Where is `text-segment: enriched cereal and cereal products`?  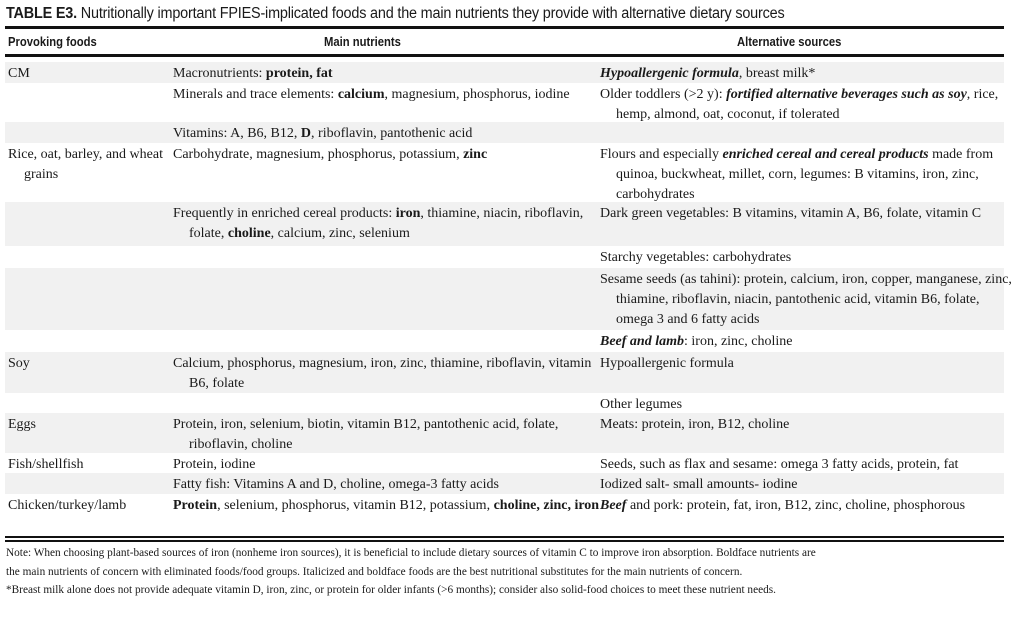 text-segment: enriched cereal and cereal products is located at coordinates (825, 154).